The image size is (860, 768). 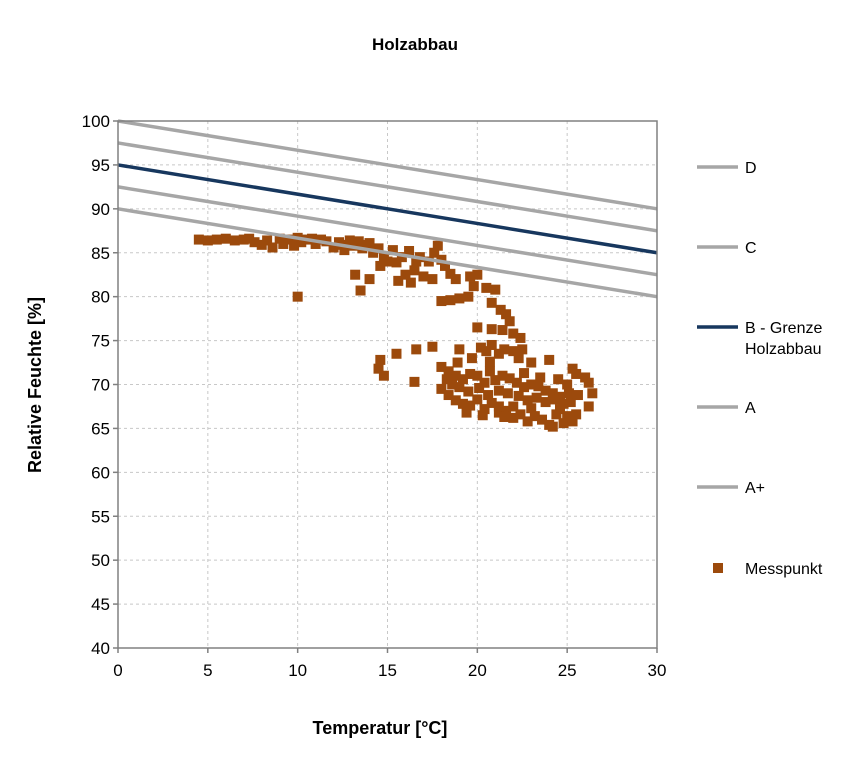 What do you see at coordinates (755, 488) in the screenshot?
I see `legend-label: A+` at bounding box center [755, 488].